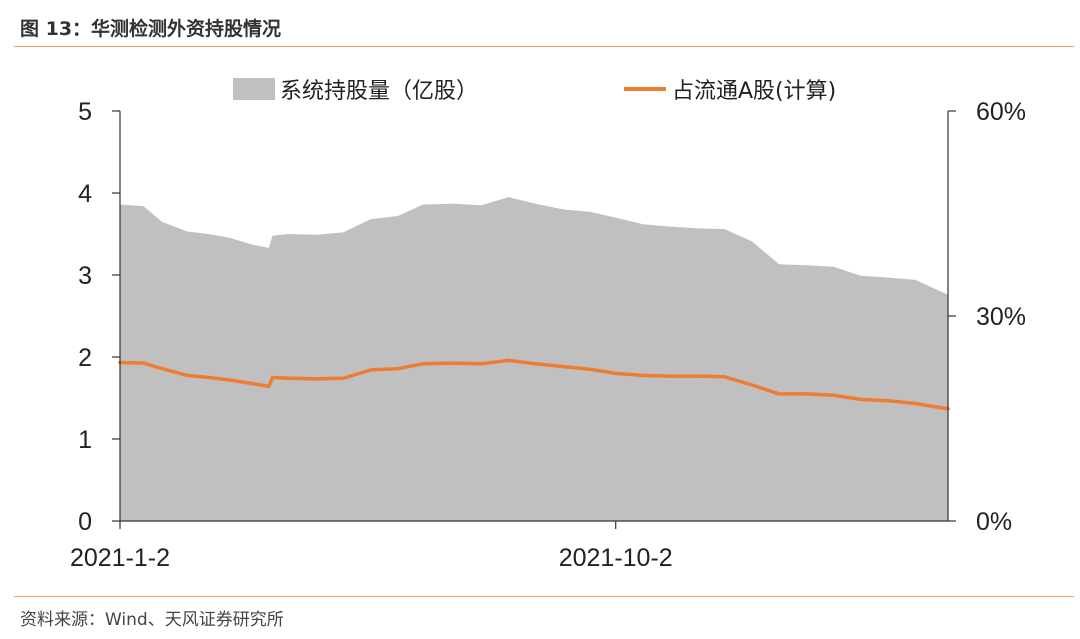  Describe the element at coordinates (1001, 112) in the screenshot. I see `right-tick-label: 60%` at that location.